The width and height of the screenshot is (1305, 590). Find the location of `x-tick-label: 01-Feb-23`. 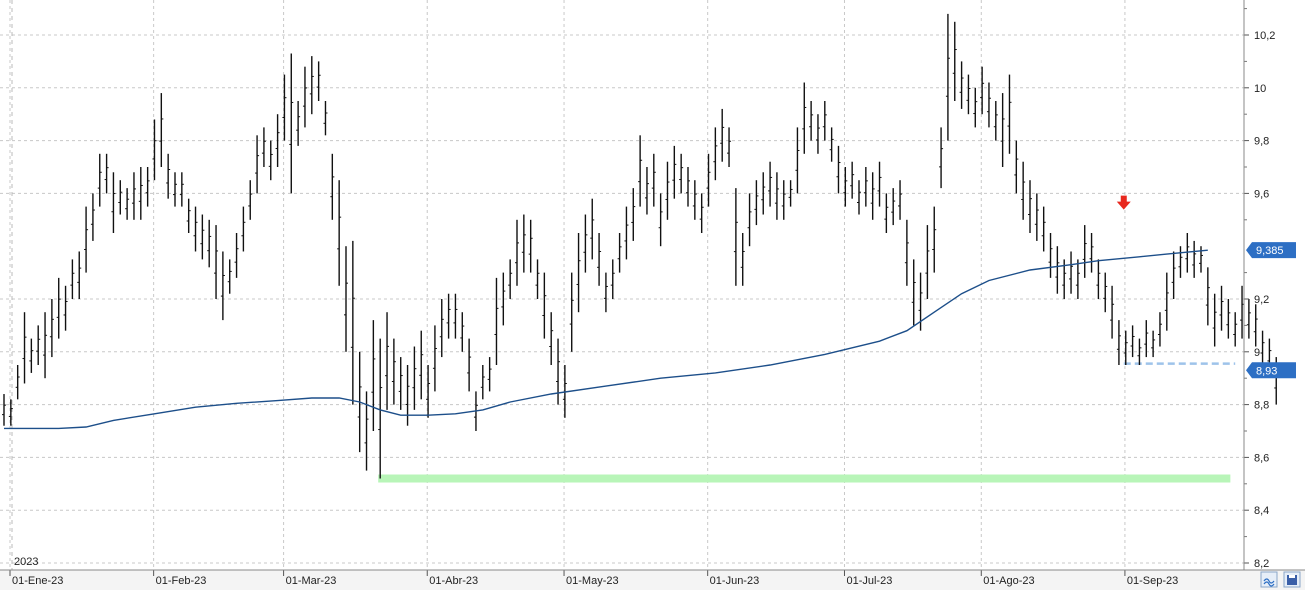

x-tick-label: 01-Feb-23 is located at coordinates (181, 581).